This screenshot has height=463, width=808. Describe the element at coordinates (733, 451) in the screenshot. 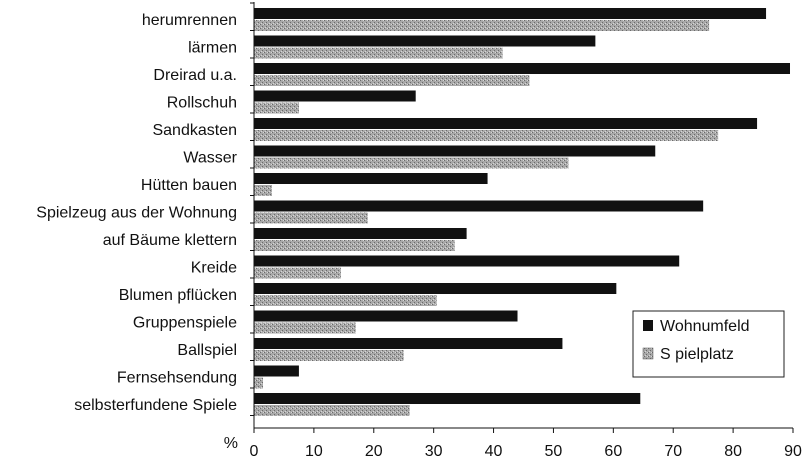

I see `x-tick-label-8: 80` at that location.